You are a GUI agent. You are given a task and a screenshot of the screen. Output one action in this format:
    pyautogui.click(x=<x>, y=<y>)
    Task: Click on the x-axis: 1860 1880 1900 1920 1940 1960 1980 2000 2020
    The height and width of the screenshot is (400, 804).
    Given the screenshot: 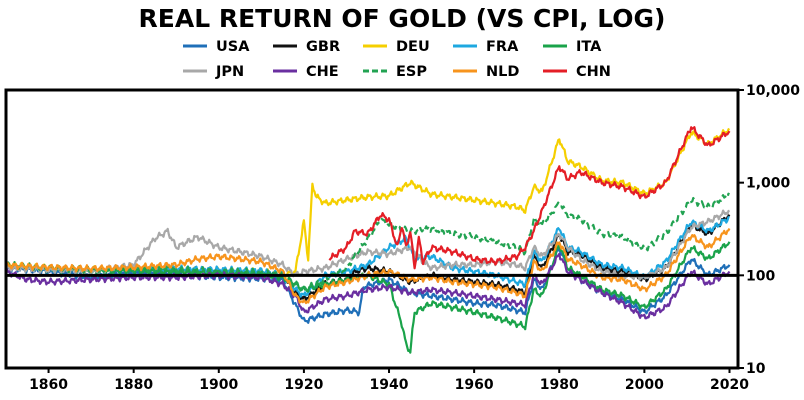 What is the action you would take?
    pyautogui.click(x=389, y=380)
    